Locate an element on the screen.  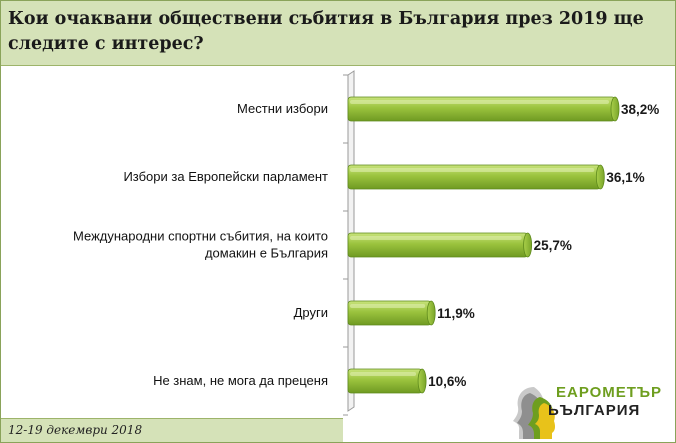
category-label: Избори за Европейски парламент is located at coordinates (225, 176).